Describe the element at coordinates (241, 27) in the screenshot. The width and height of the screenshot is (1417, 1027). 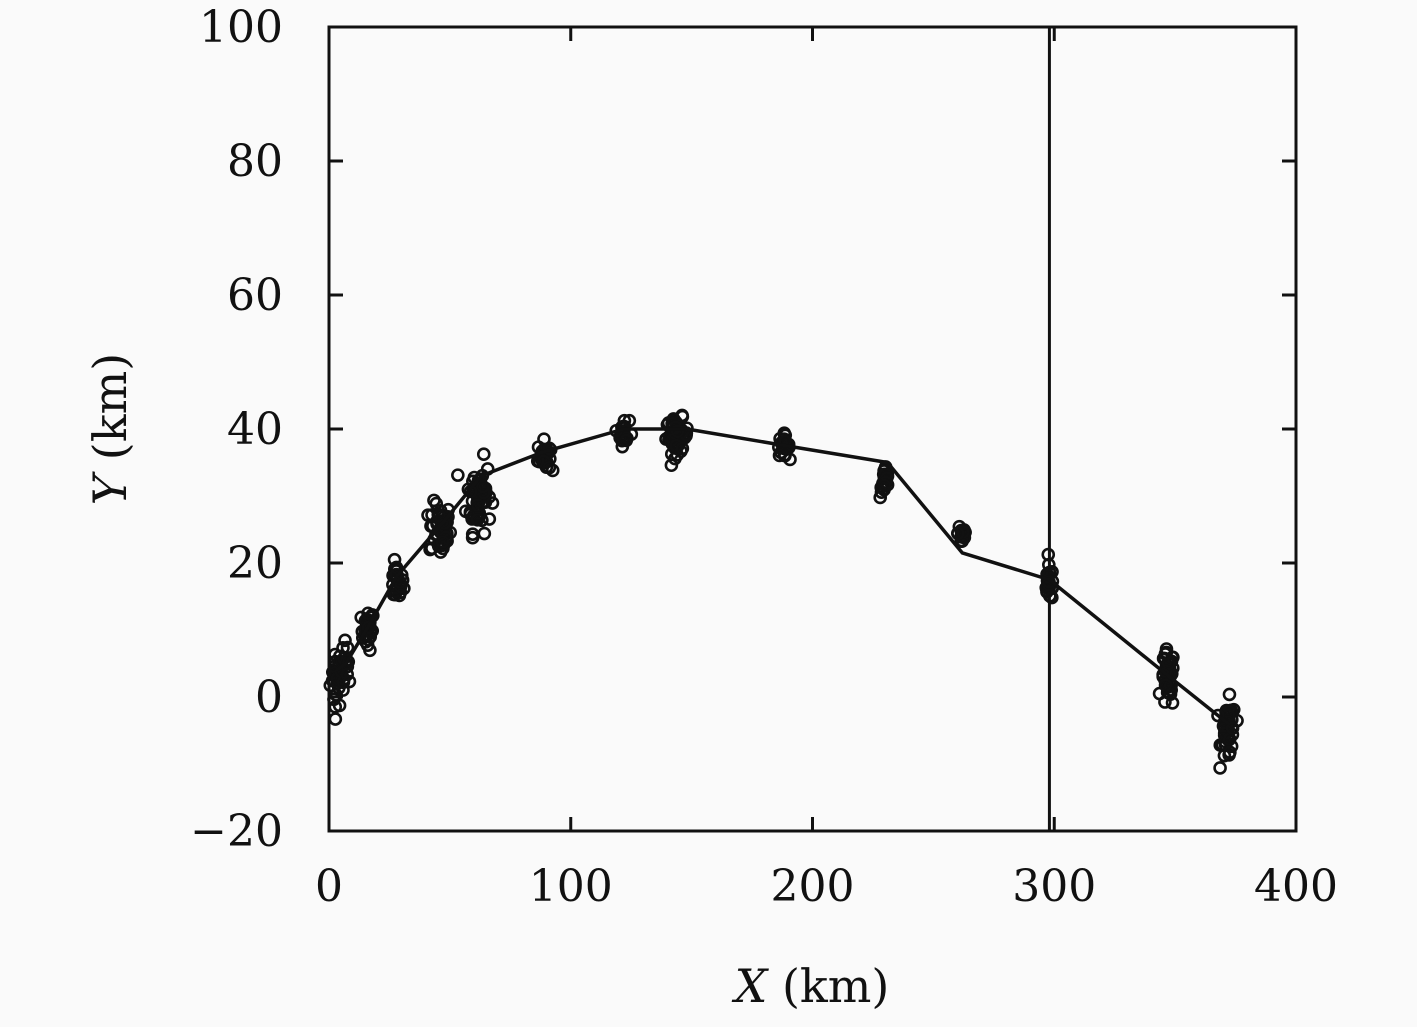
I see `y-tick-label: 100` at that location.